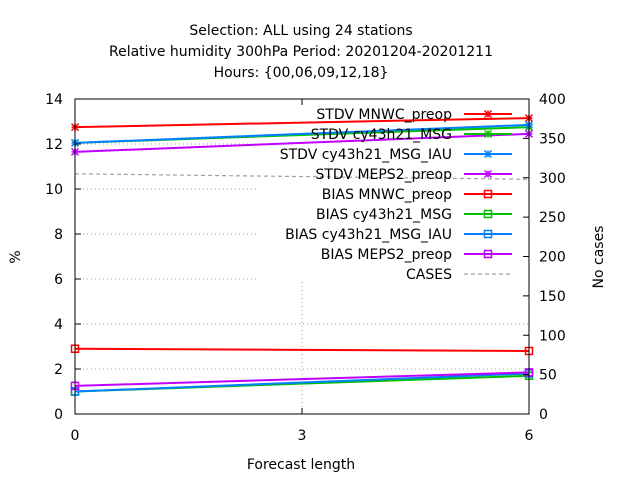 The image size is (640, 480). I want to click on y2-tick-label: 350, so click(552, 139).